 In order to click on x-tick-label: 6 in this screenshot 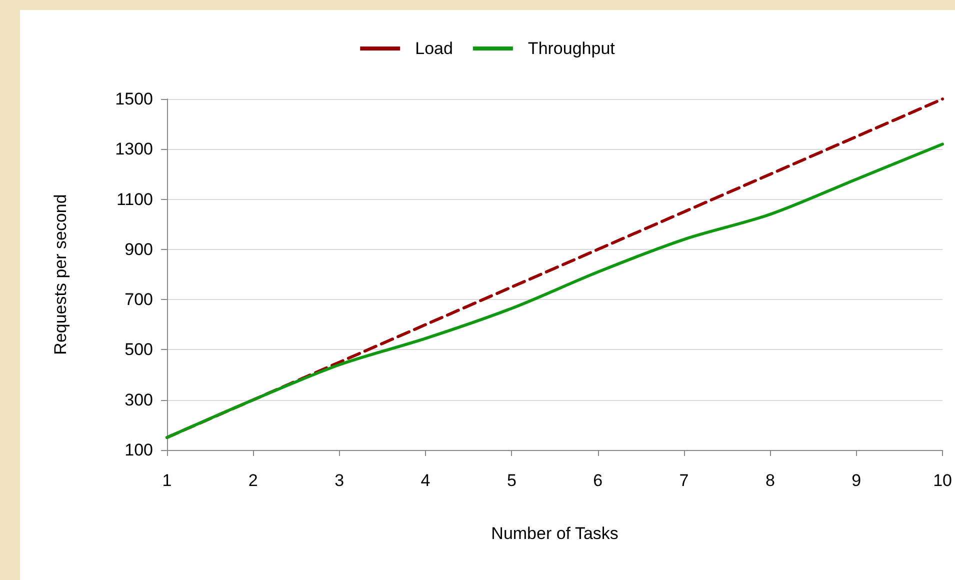, I will do `click(598, 480)`.